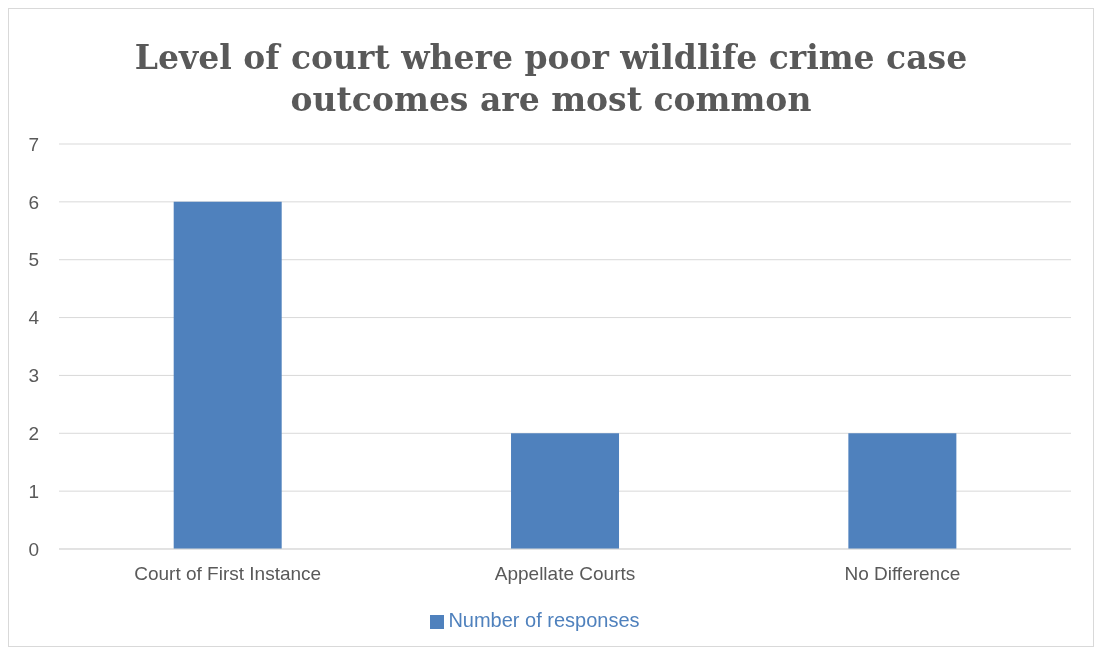 Image resolution: width=1102 pixels, height=655 pixels. What do you see at coordinates (33, 376) in the screenshot?
I see `y-tick-label: 3` at bounding box center [33, 376].